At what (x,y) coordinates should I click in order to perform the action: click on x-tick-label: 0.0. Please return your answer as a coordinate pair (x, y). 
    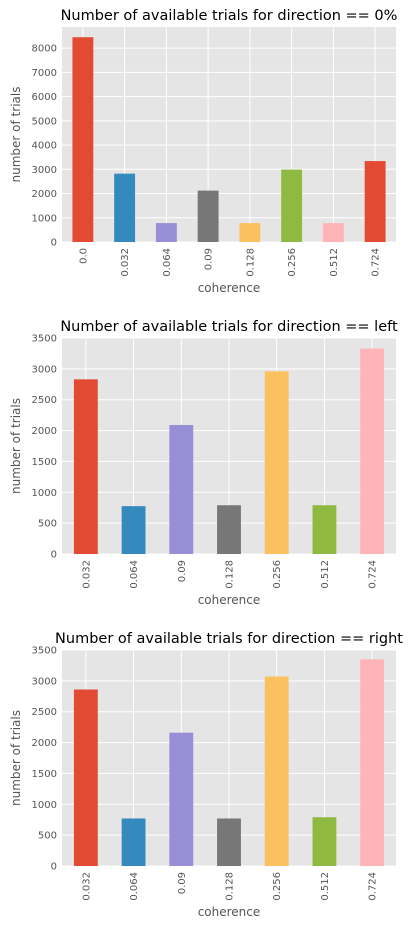
    Looking at the image, I should click on (83, 256).